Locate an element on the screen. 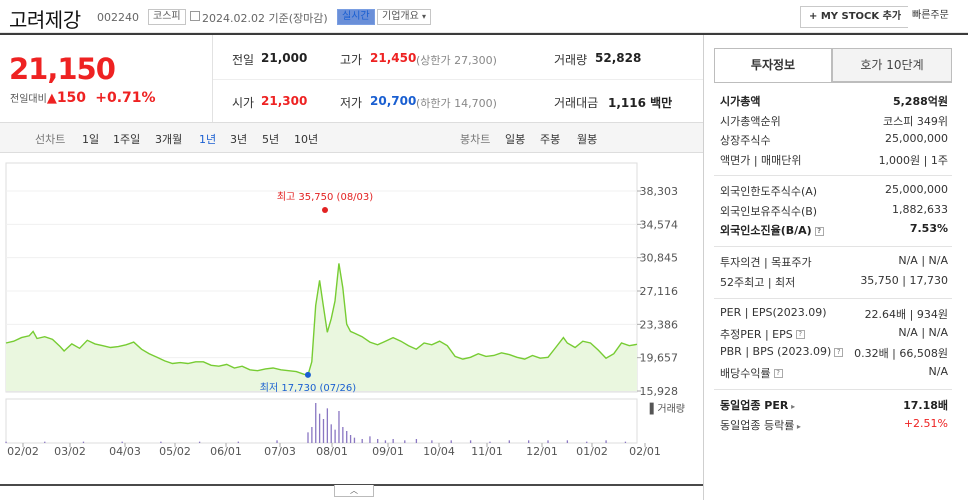 The width and height of the screenshot is (968, 500). amount-value: 1,116 백만 is located at coordinates (640, 103).